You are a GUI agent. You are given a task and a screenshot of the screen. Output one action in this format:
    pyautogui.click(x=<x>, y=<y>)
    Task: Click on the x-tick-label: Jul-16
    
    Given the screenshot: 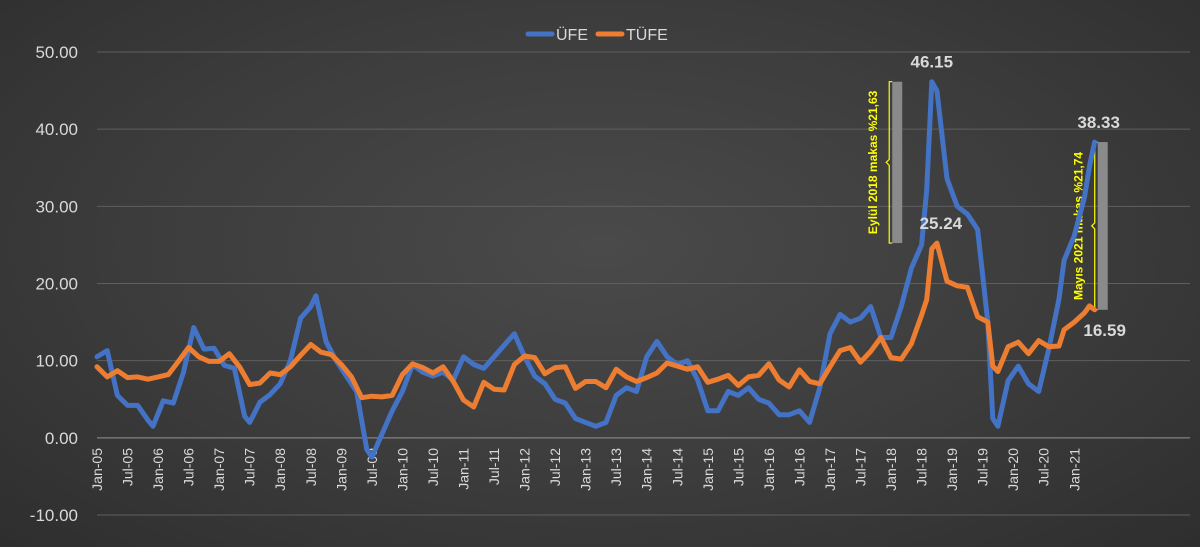 What is the action you would take?
    pyautogui.click(x=799, y=467)
    